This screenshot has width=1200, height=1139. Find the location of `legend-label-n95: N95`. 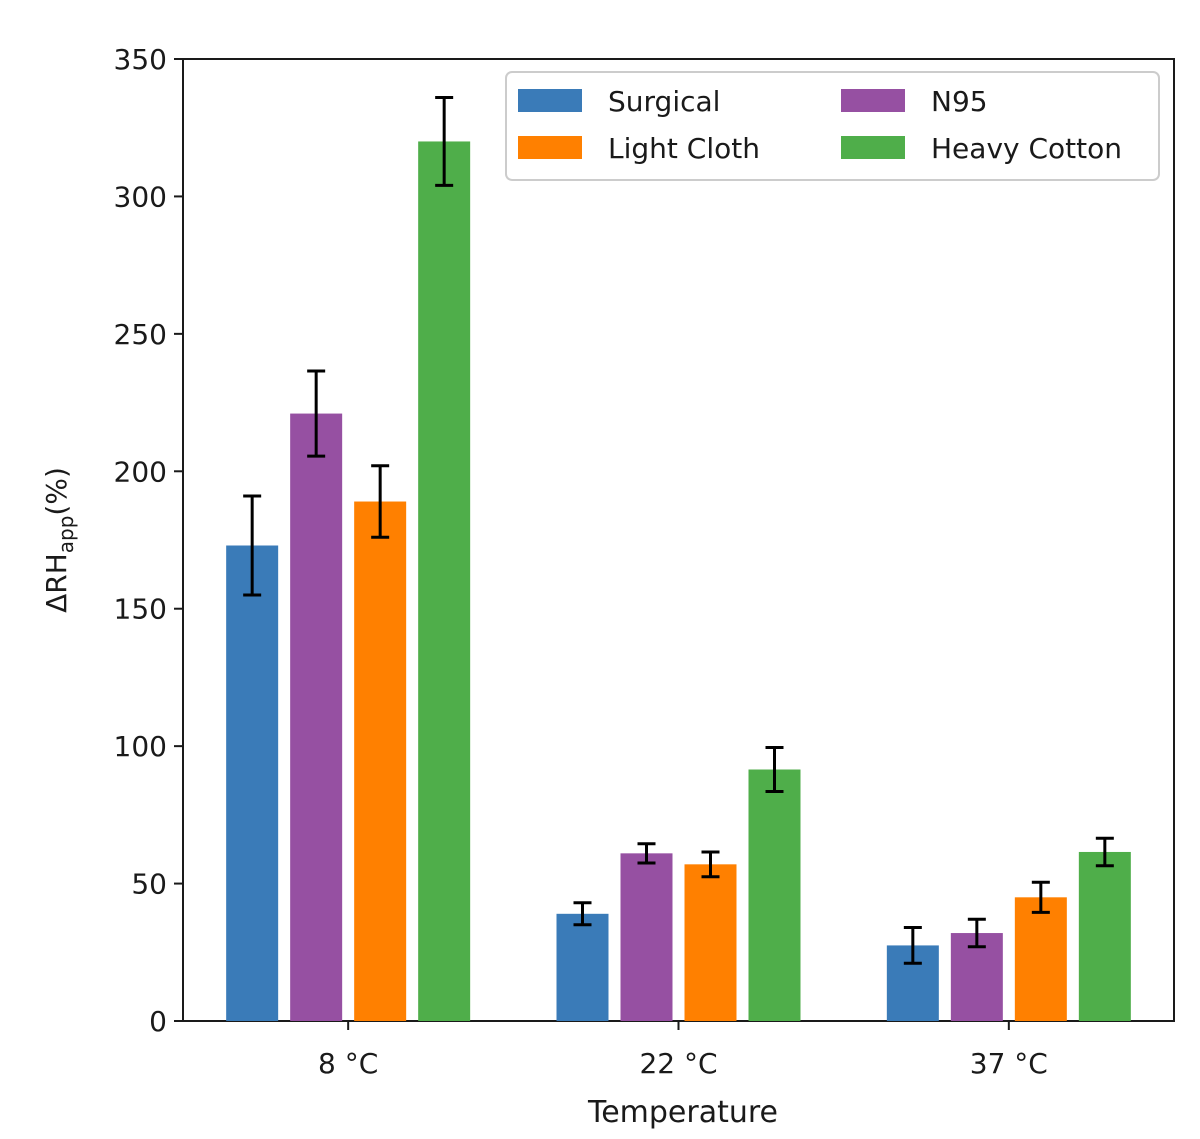

legend-label-n95: N95 is located at coordinates (959, 101).